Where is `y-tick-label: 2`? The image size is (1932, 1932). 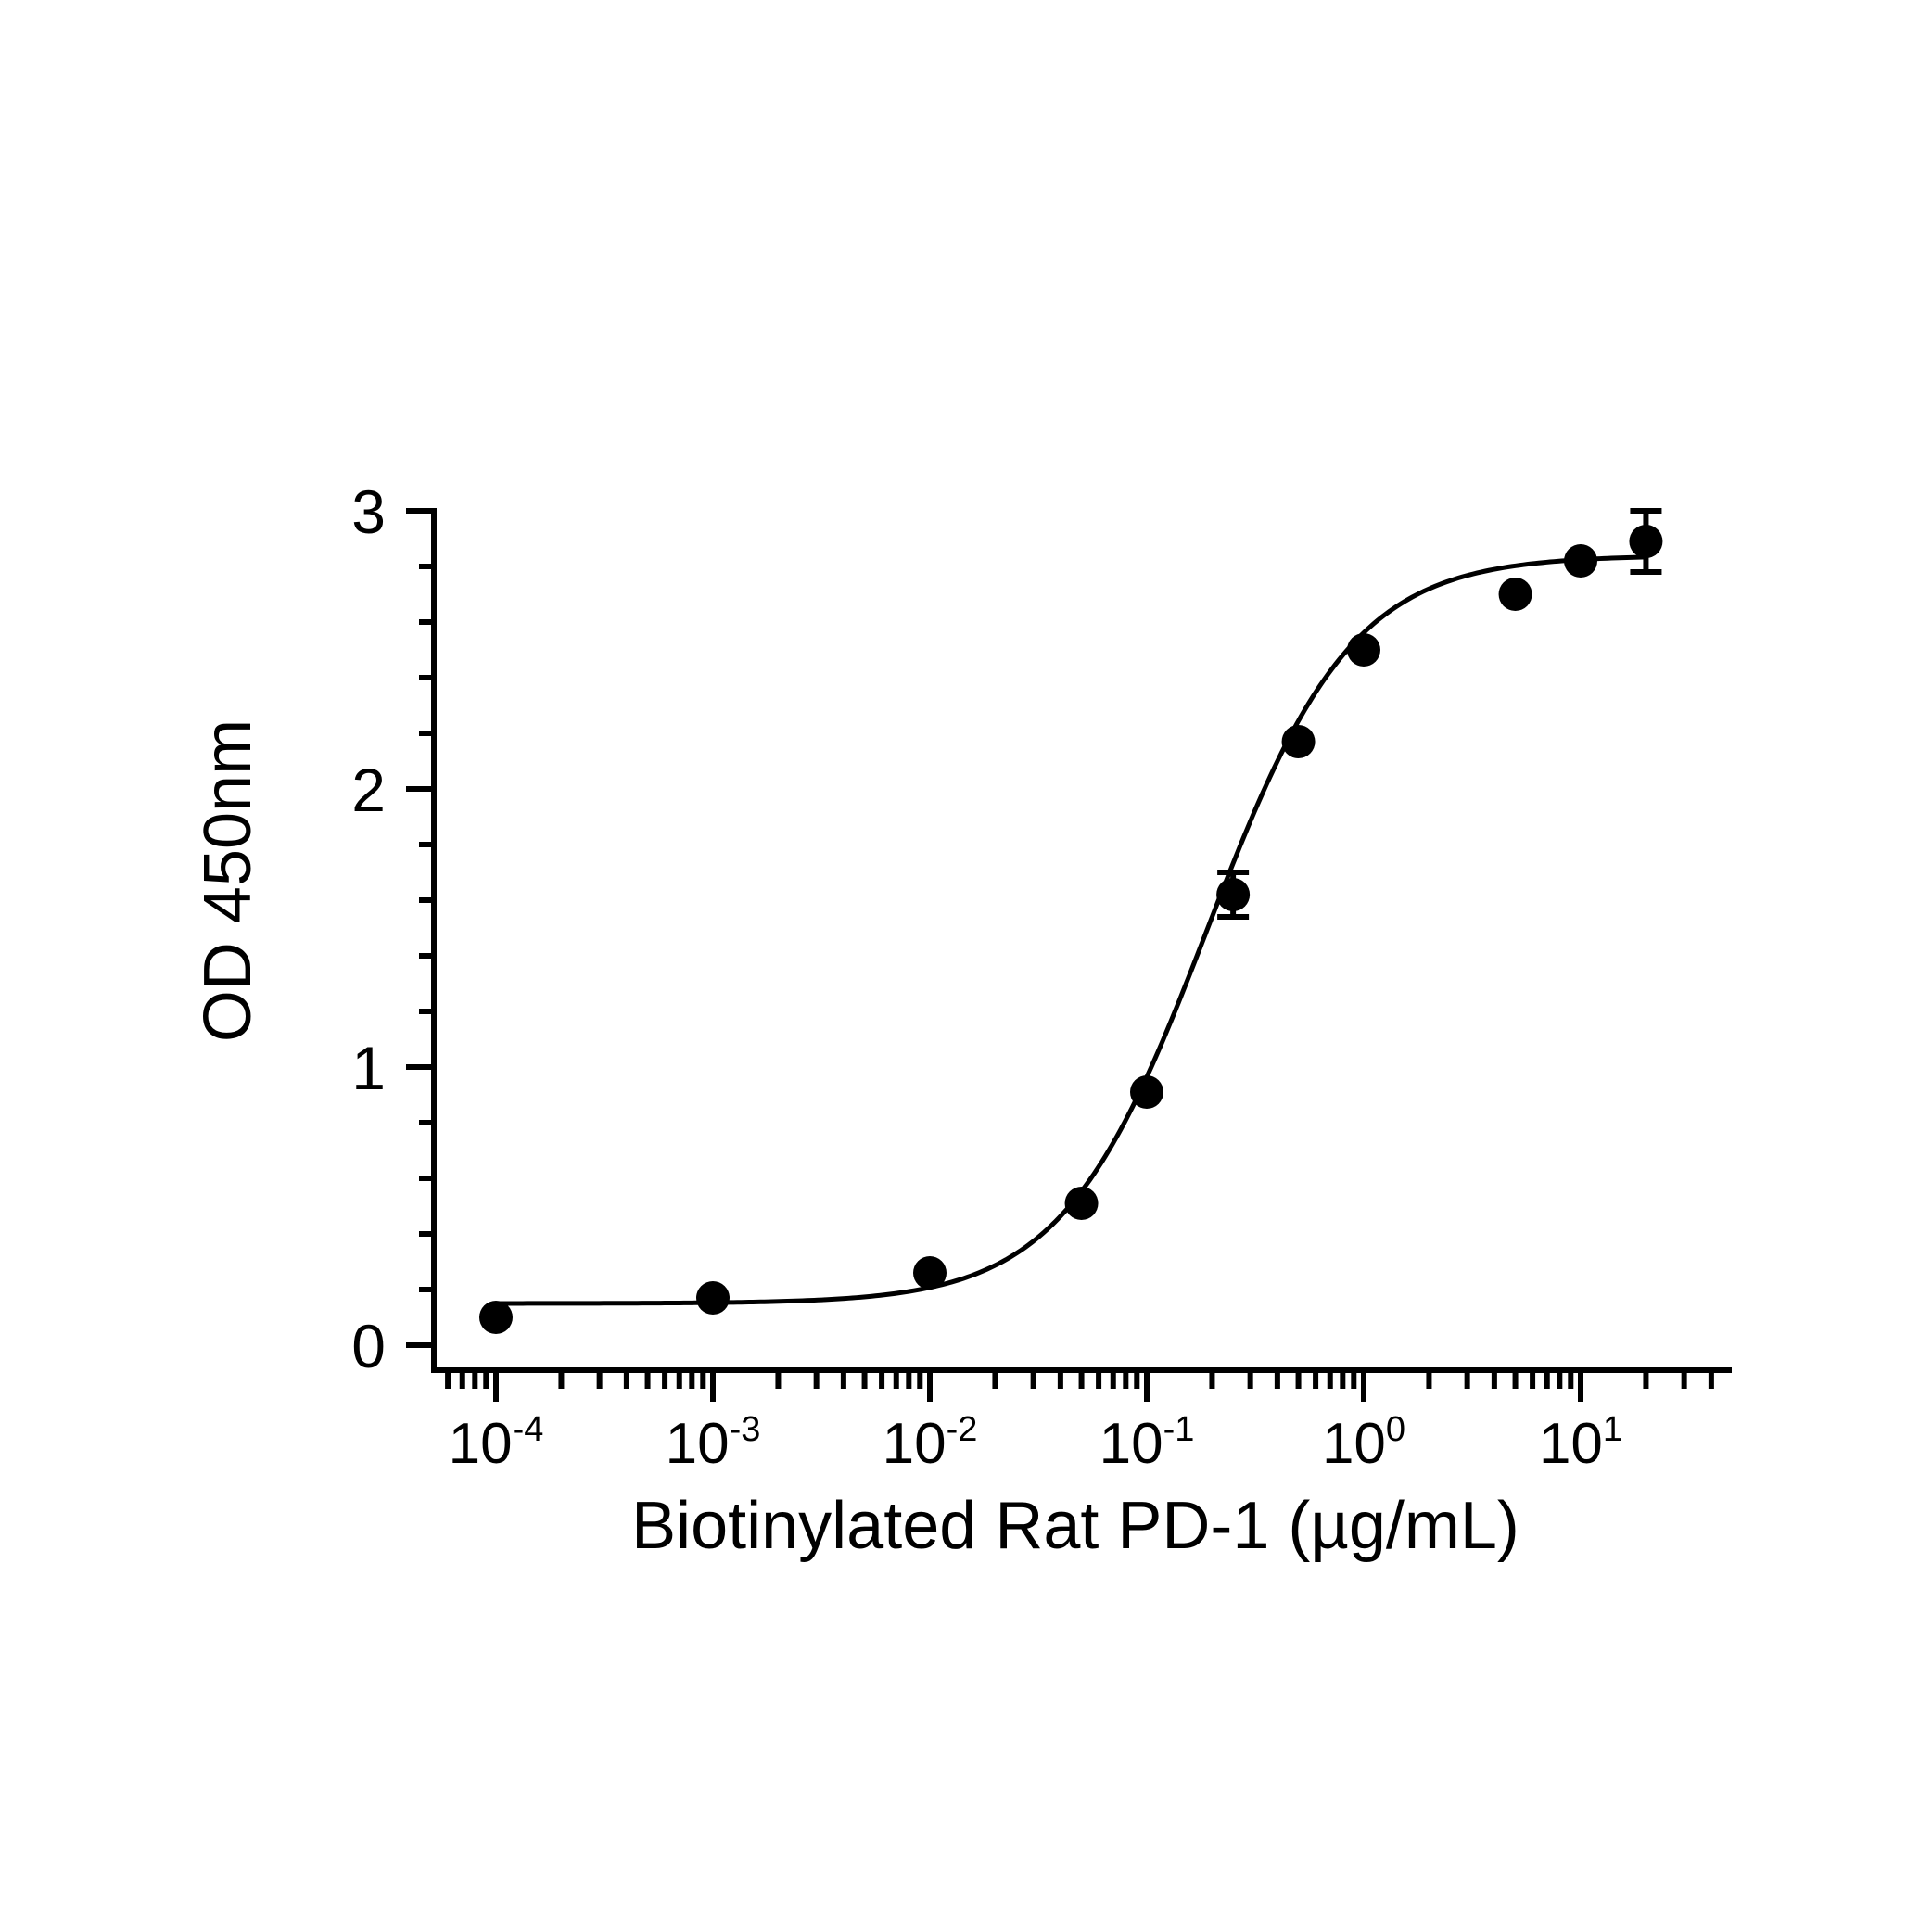
y-tick-label: 2 is located at coordinates (368, 790).